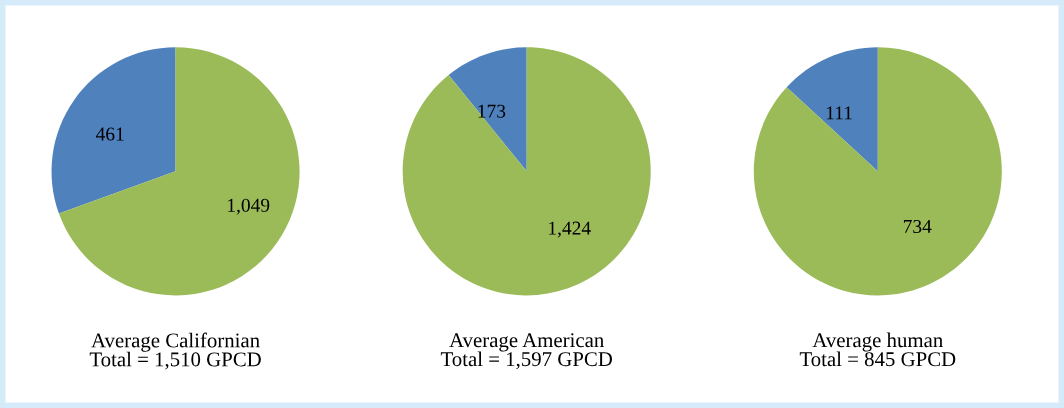 The image size is (1064, 408). Describe the element at coordinates (492, 111) in the screenshot. I see `data-label: 173` at that location.